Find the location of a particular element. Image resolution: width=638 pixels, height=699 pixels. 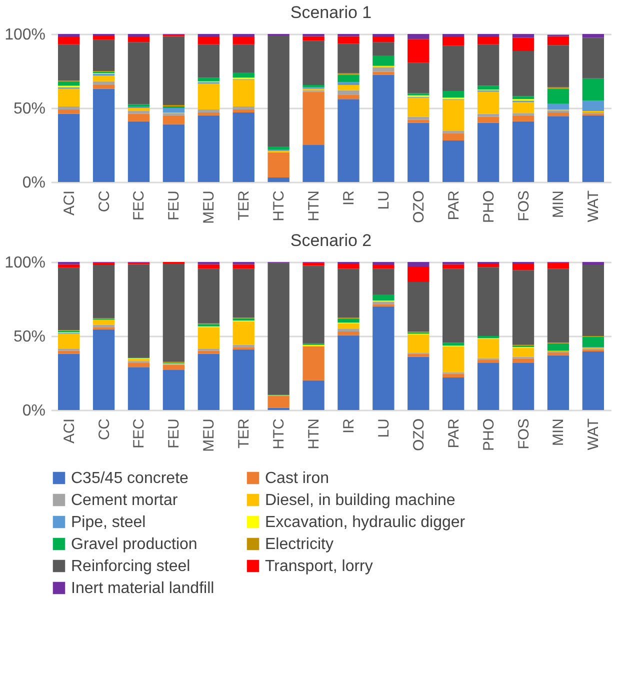

legend-label: Excavation, hydraulic digger is located at coordinates (365, 522).